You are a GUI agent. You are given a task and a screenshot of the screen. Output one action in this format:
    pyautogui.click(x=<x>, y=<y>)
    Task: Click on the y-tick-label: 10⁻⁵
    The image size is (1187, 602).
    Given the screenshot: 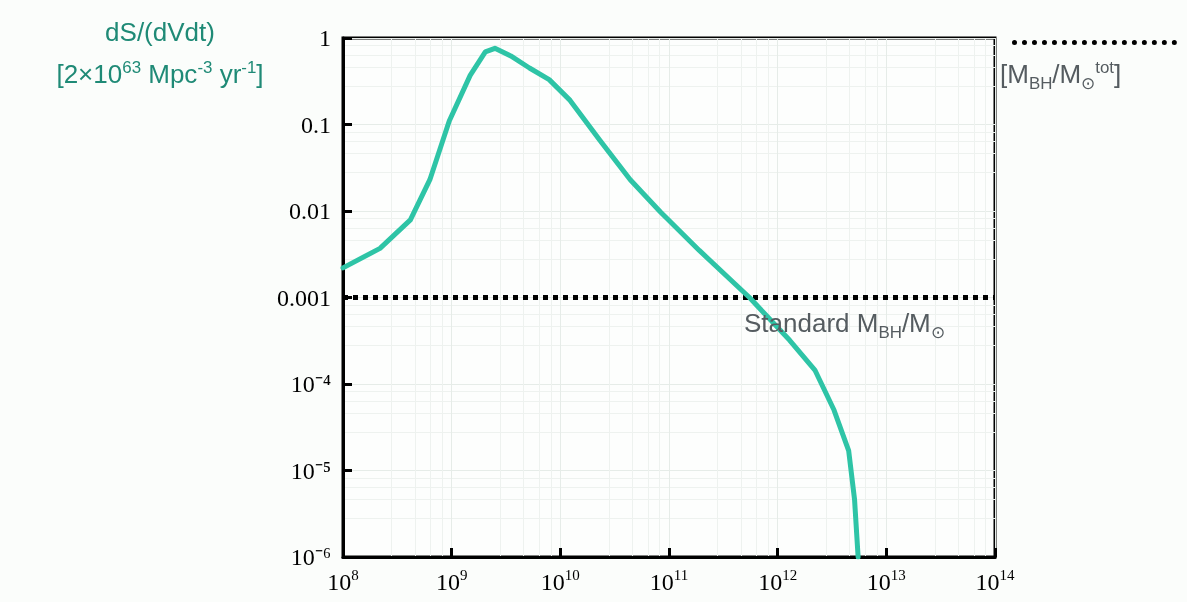 What is the action you would take?
    pyautogui.click(x=310, y=470)
    